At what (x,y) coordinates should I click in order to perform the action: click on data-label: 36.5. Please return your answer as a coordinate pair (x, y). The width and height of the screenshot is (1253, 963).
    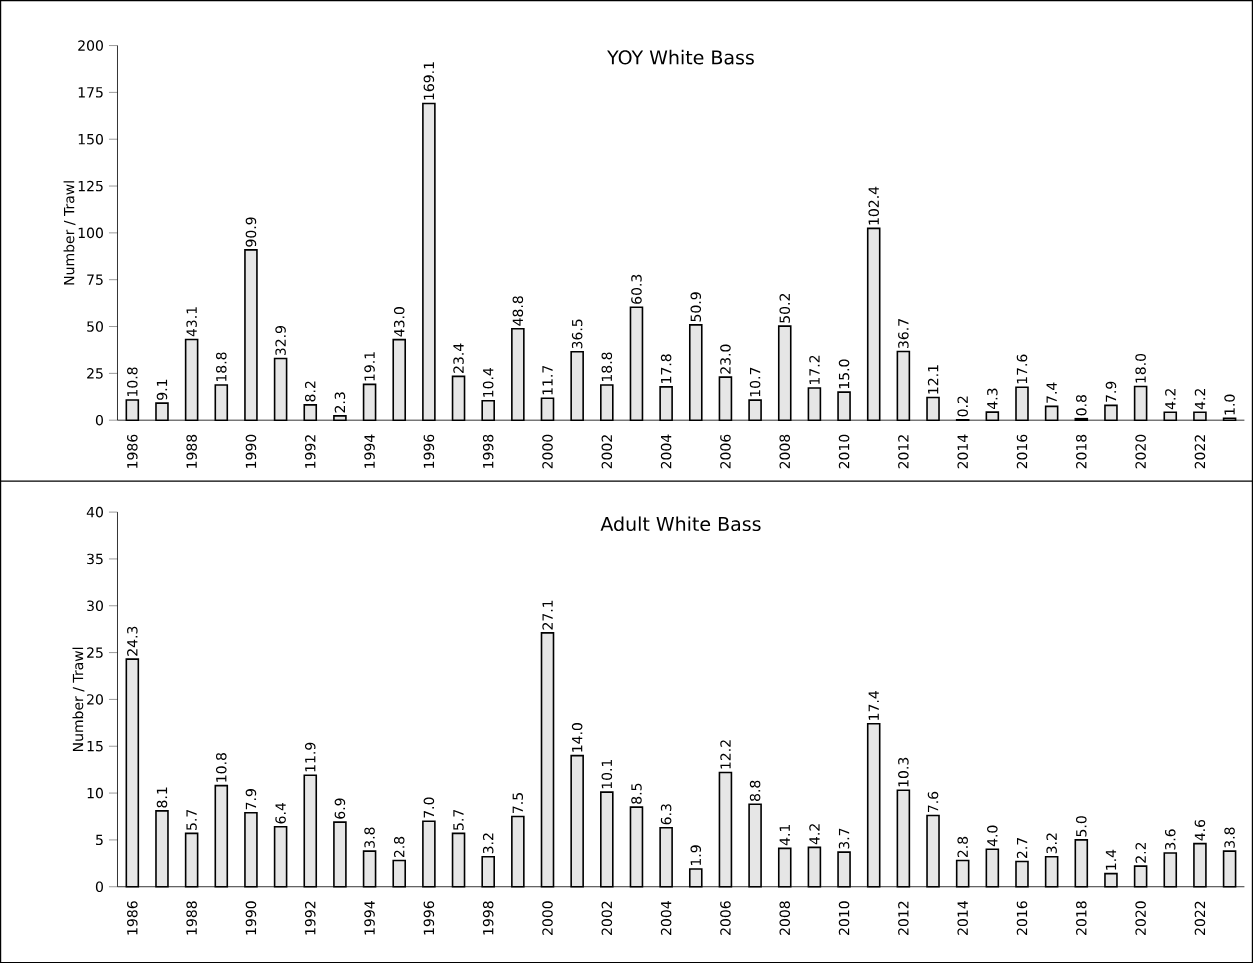
    Looking at the image, I should click on (577, 334).